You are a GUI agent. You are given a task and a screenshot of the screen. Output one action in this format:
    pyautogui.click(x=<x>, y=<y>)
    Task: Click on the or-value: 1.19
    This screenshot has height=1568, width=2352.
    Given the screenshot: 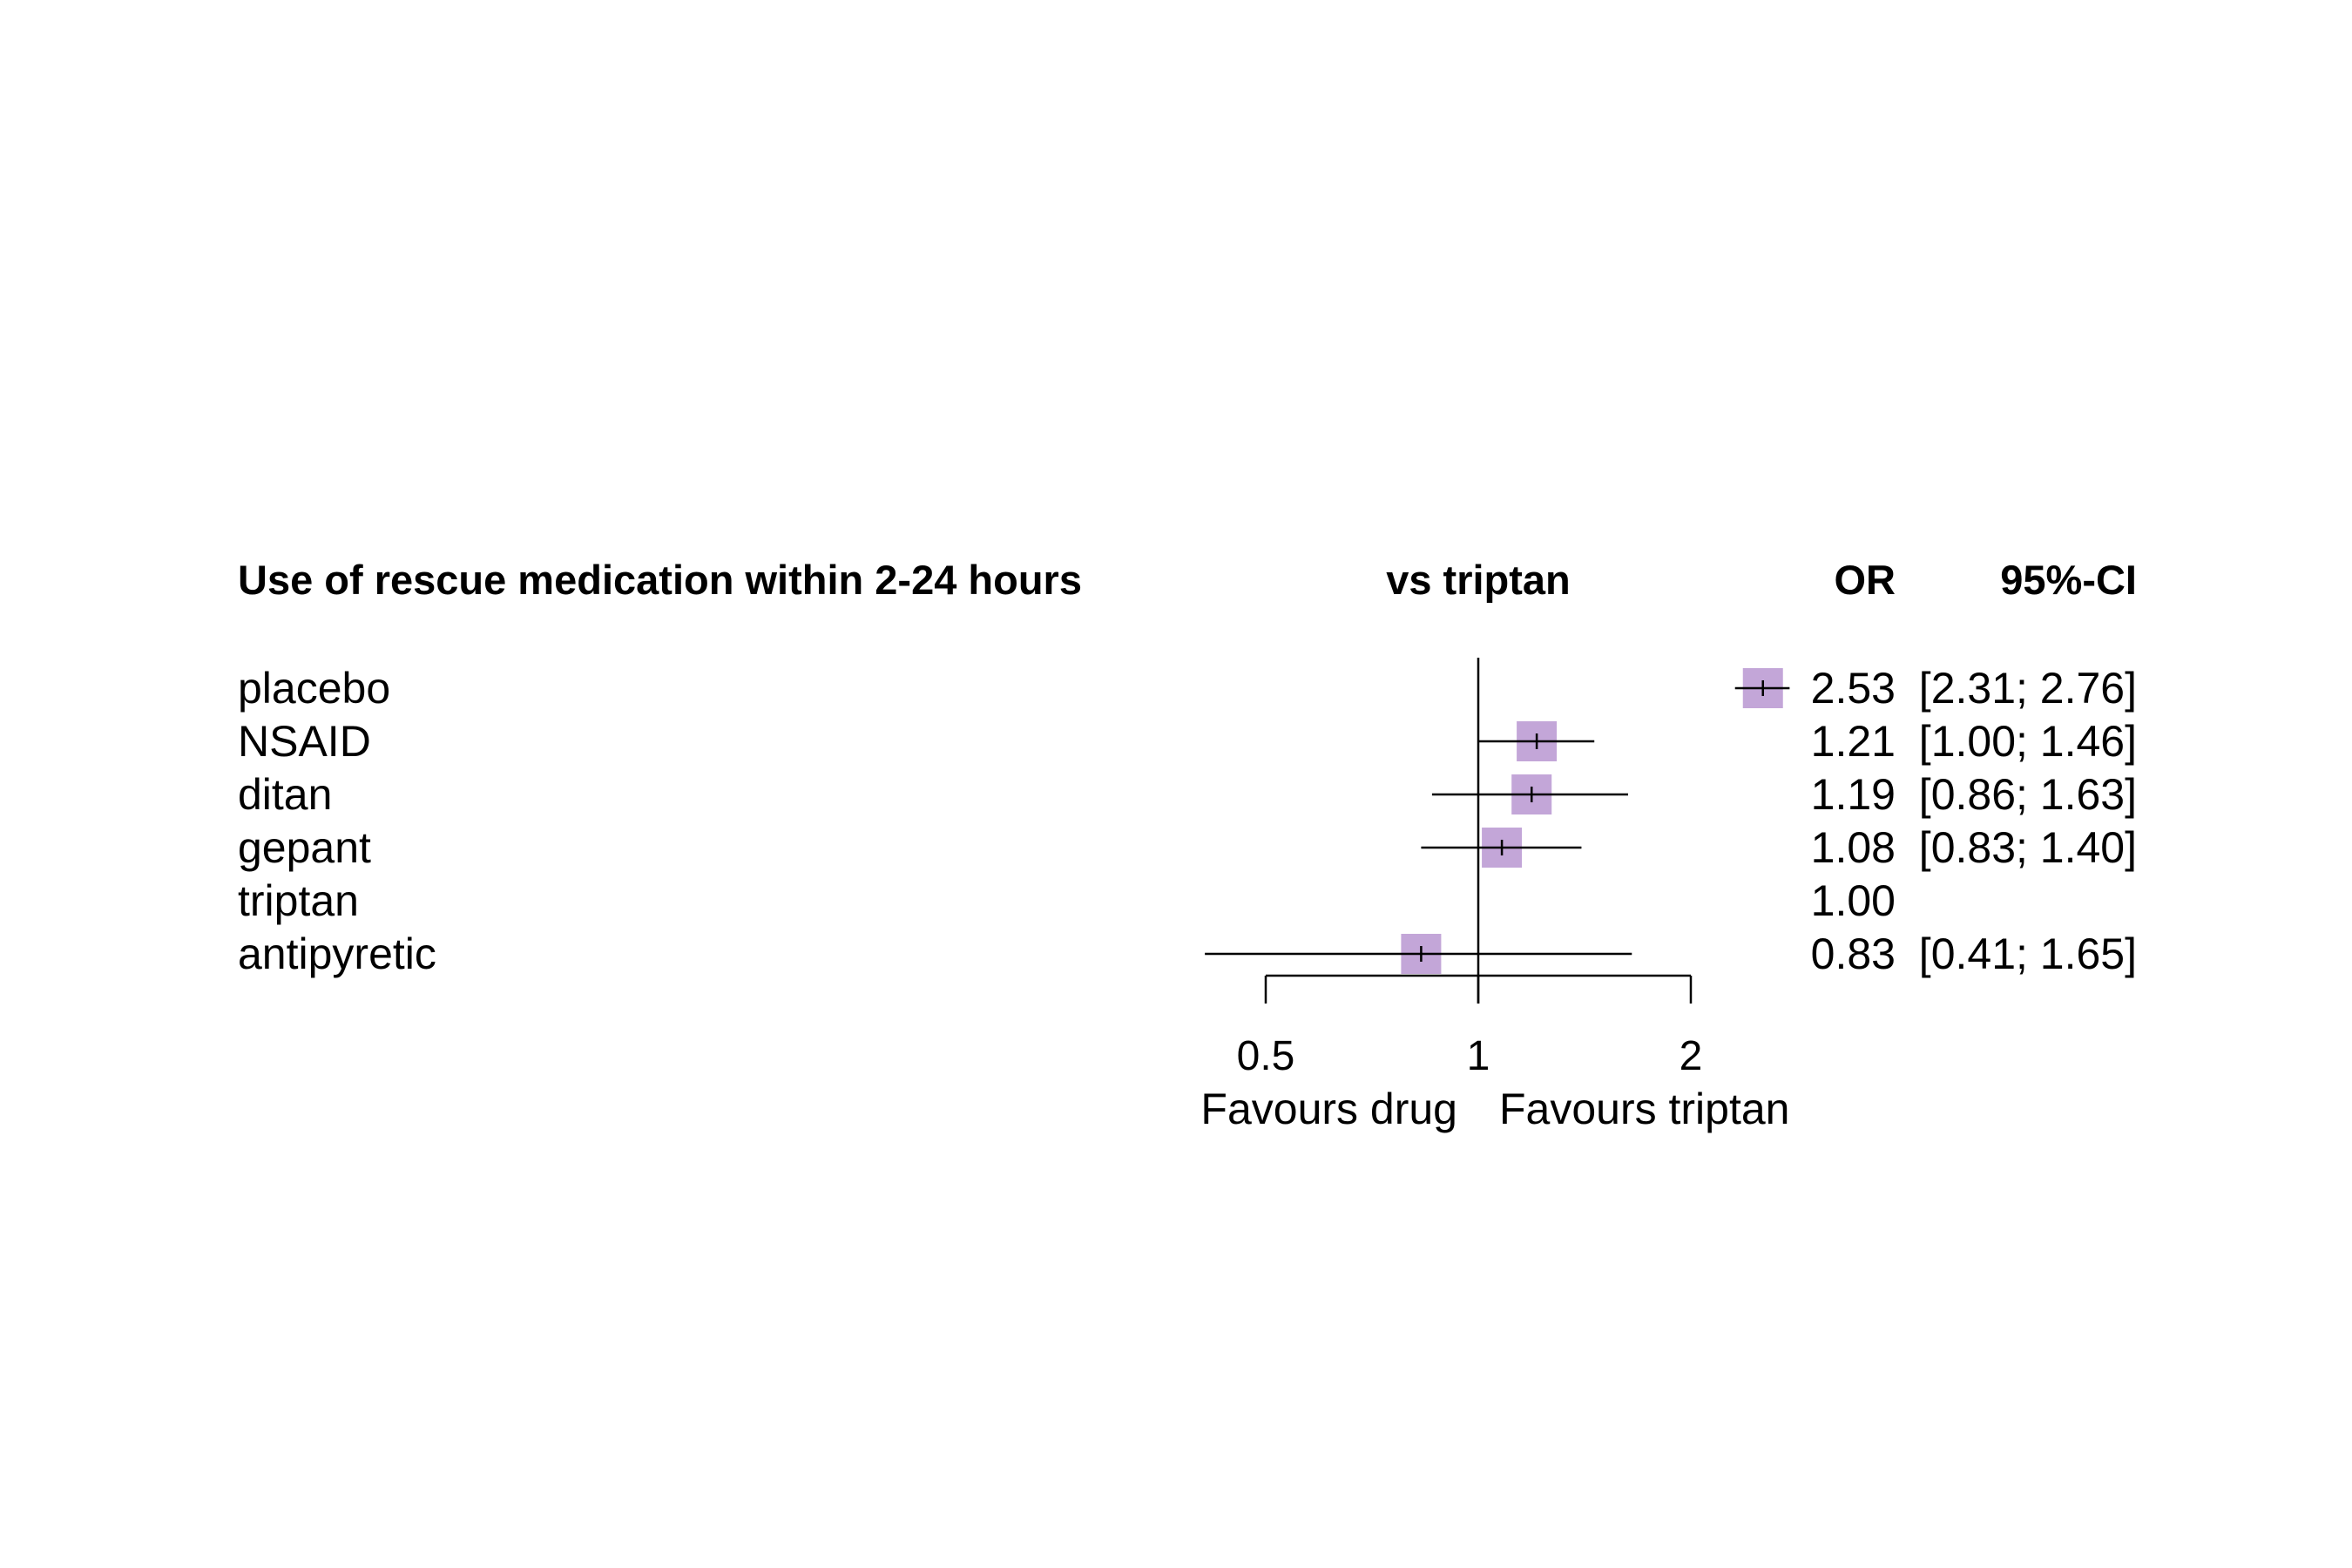 What is the action you would take?
    pyautogui.click(x=1854, y=795)
    